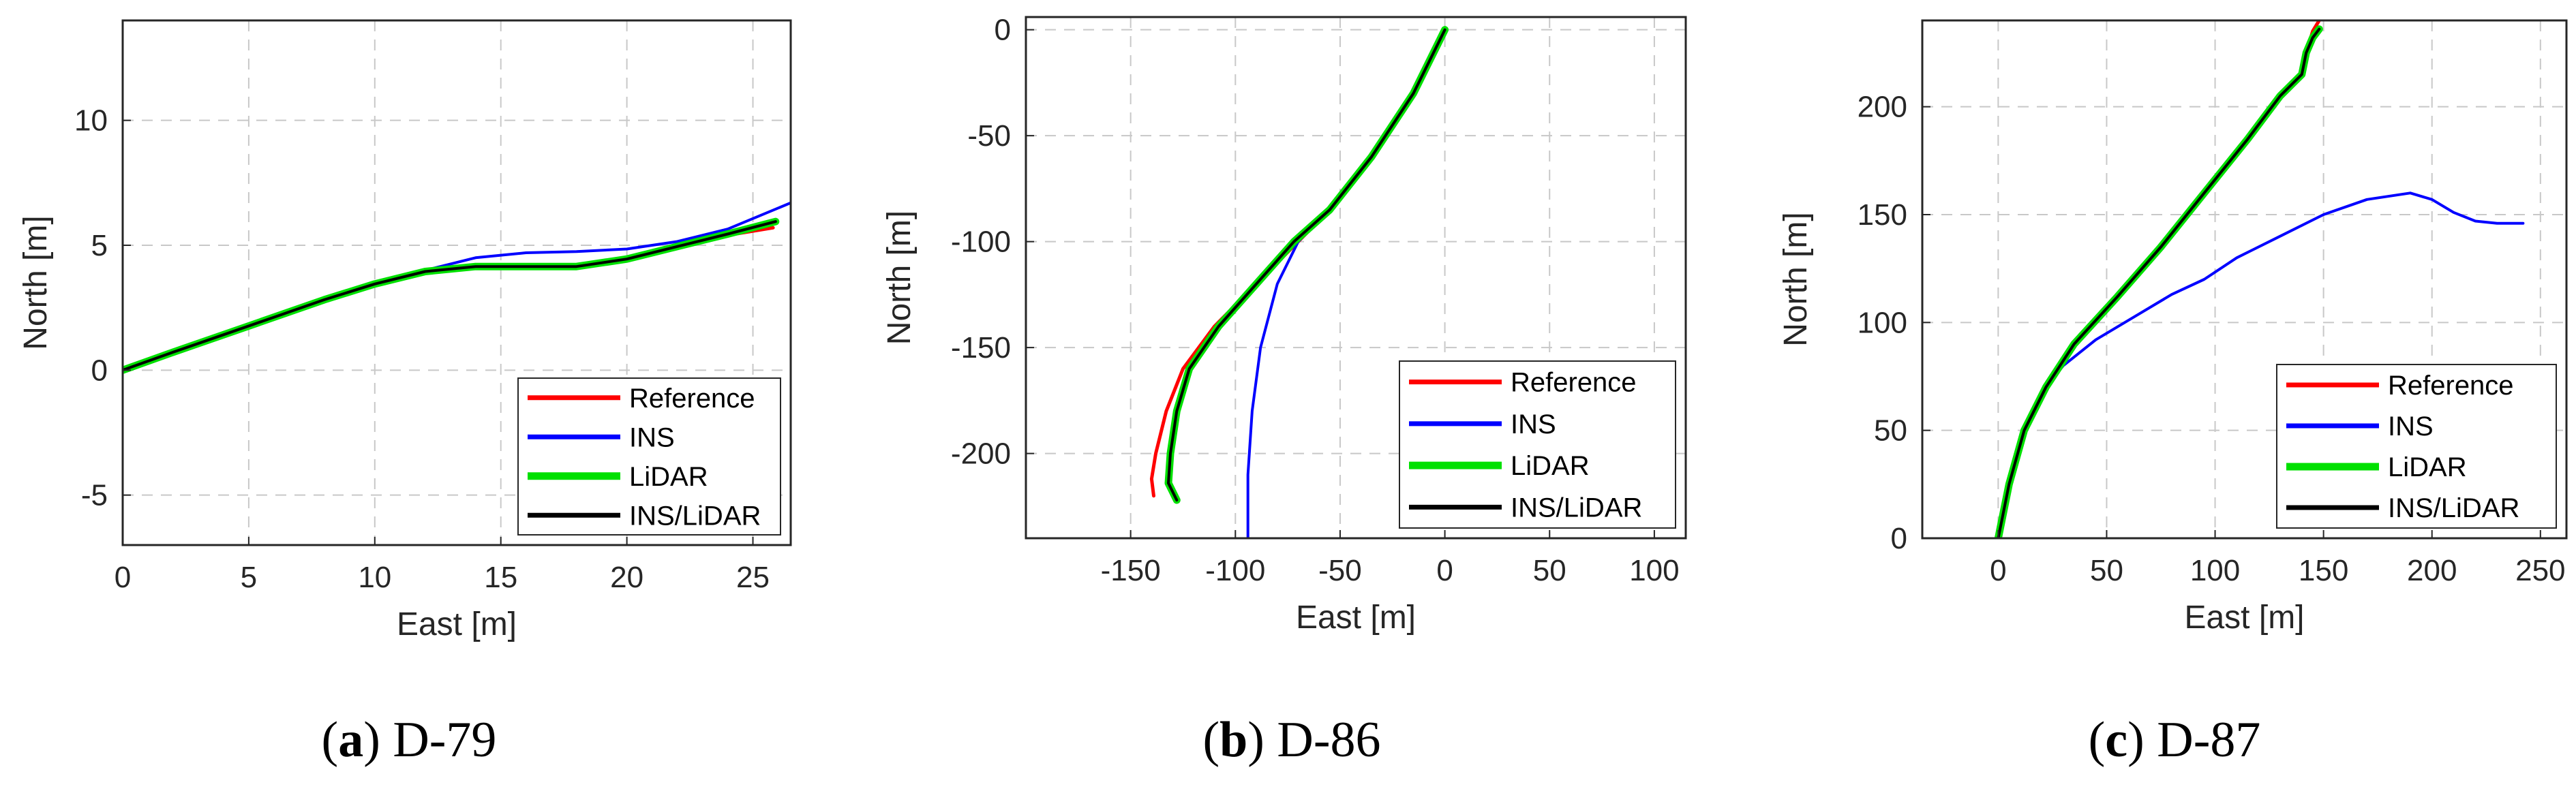 This screenshot has height=791, width=2576. Describe the element at coordinates (374, 577) in the screenshot. I see `x-tick-label: 10` at that location.